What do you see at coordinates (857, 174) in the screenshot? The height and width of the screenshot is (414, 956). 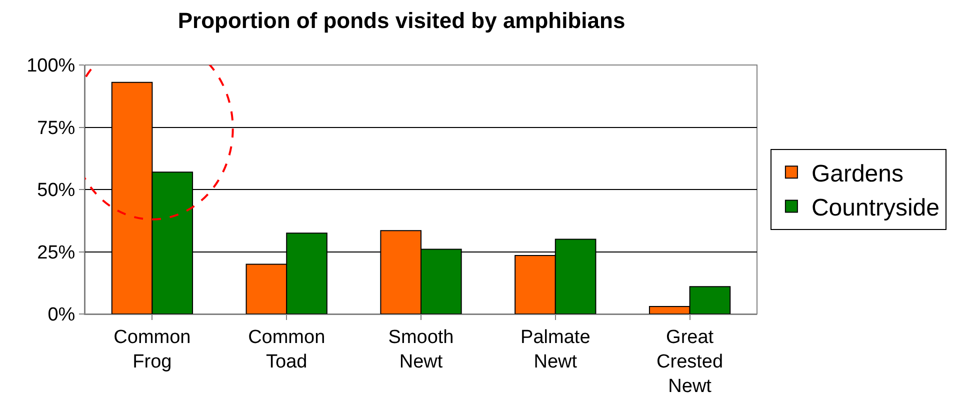 I see `legend-label: Gardens` at bounding box center [857, 174].